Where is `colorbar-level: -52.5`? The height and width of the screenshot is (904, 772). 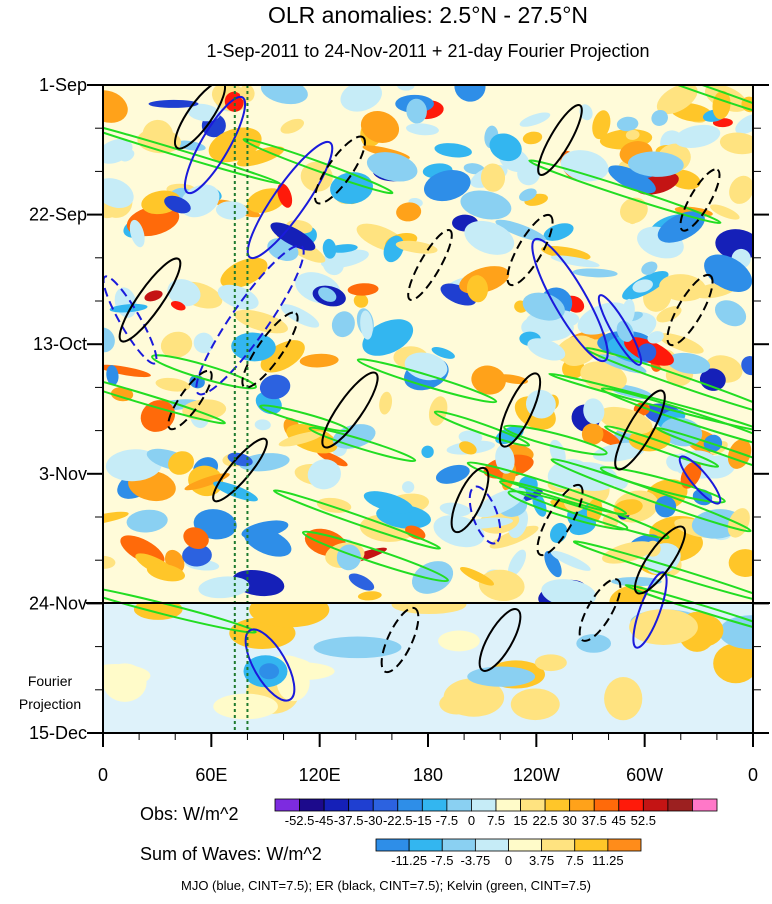 colorbar-level: -52.5 is located at coordinates (300, 820).